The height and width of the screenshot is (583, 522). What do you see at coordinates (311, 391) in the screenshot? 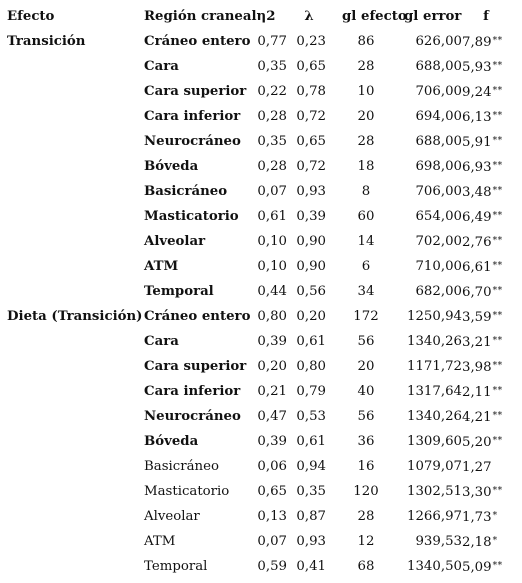
I see `lambda-cell: 0,79` at bounding box center [311, 391].